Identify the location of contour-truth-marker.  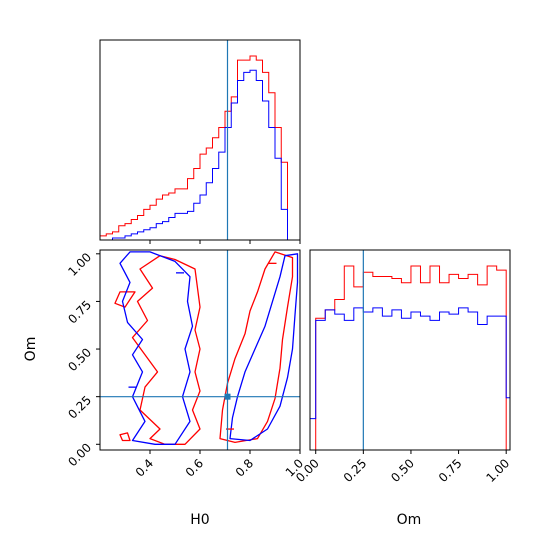
(227, 396).